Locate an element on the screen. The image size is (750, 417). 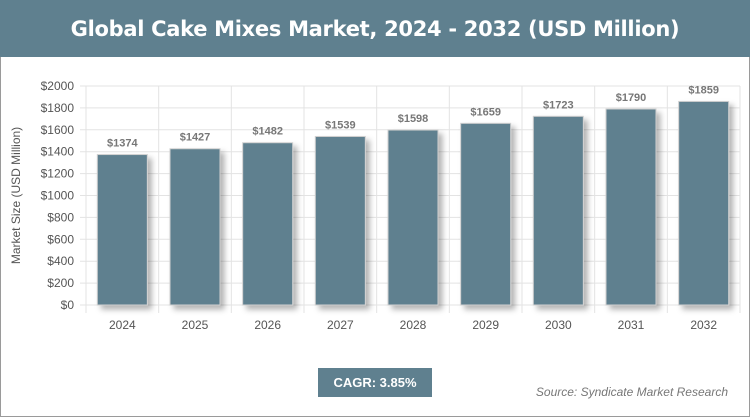
bar-2032 is located at coordinates (704, 203).